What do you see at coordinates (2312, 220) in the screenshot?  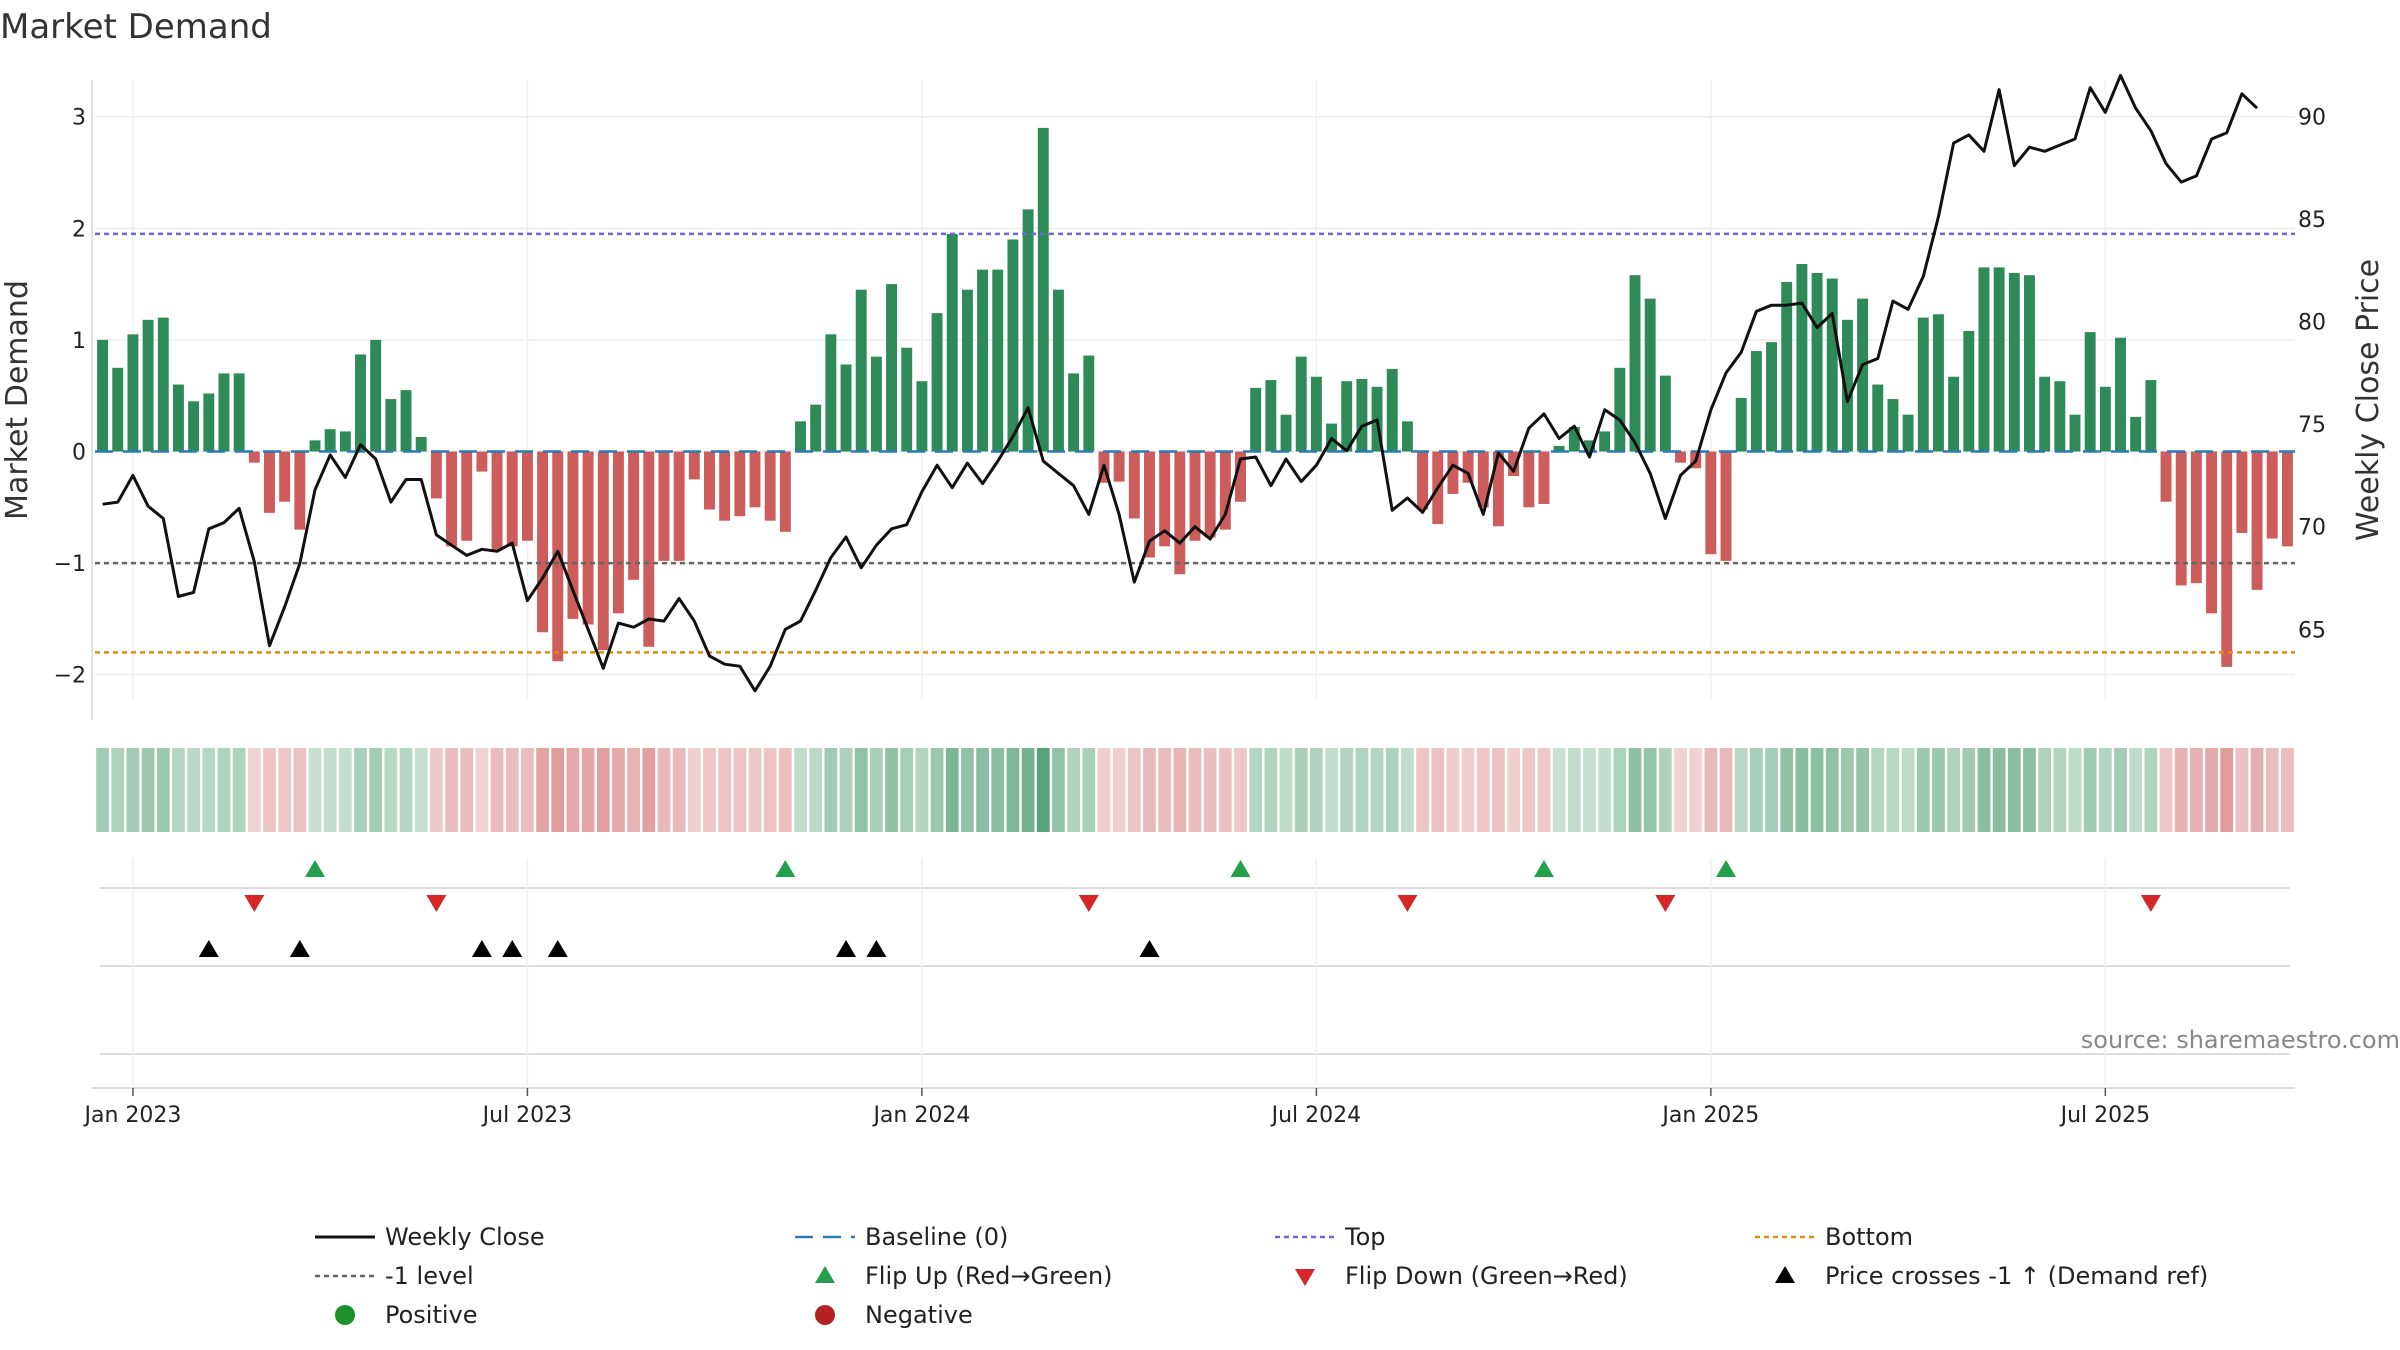 I see `y2-tick-label: 85` at bounding box center [2312, 220].